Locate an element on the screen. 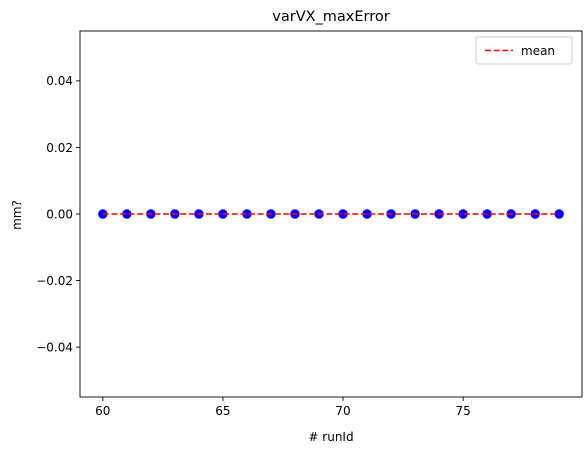  y-axis-label: mm? is located at coordinates (17, 215).